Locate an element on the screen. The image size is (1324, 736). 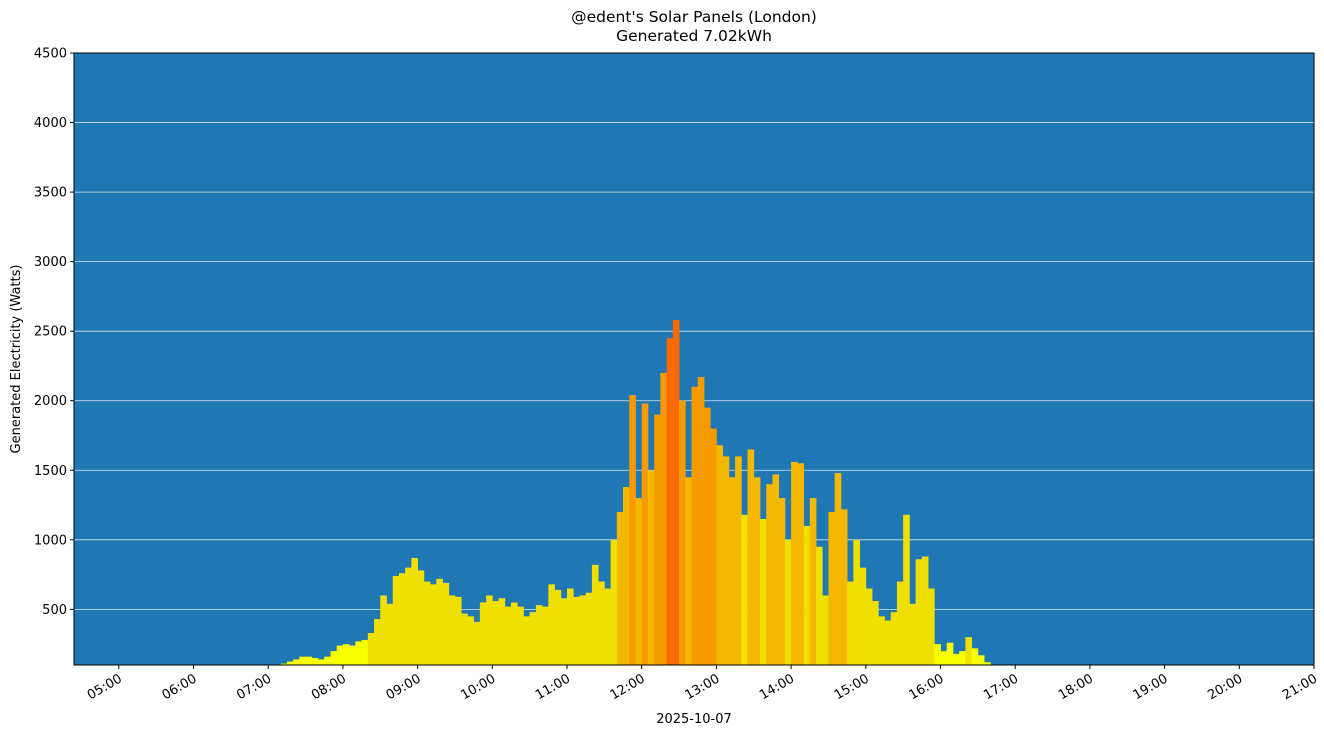
chart-title: @edent's Solar Panels (London) is located at coordinates (694, 17).